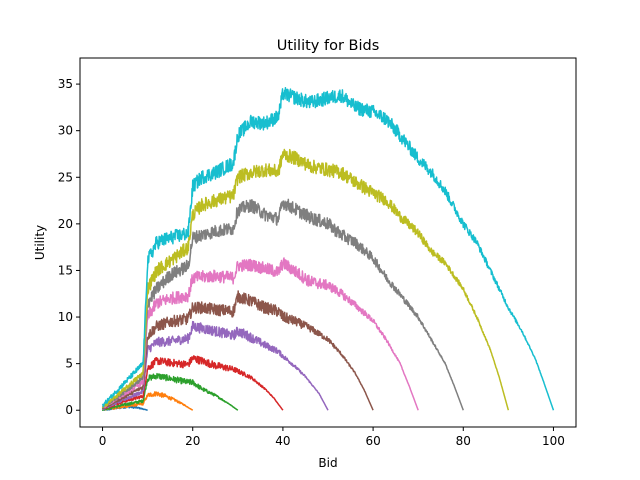  Describe the element at coordinates (372, 441) in the screenshot. I see `x-tick-label: 60` at that location.